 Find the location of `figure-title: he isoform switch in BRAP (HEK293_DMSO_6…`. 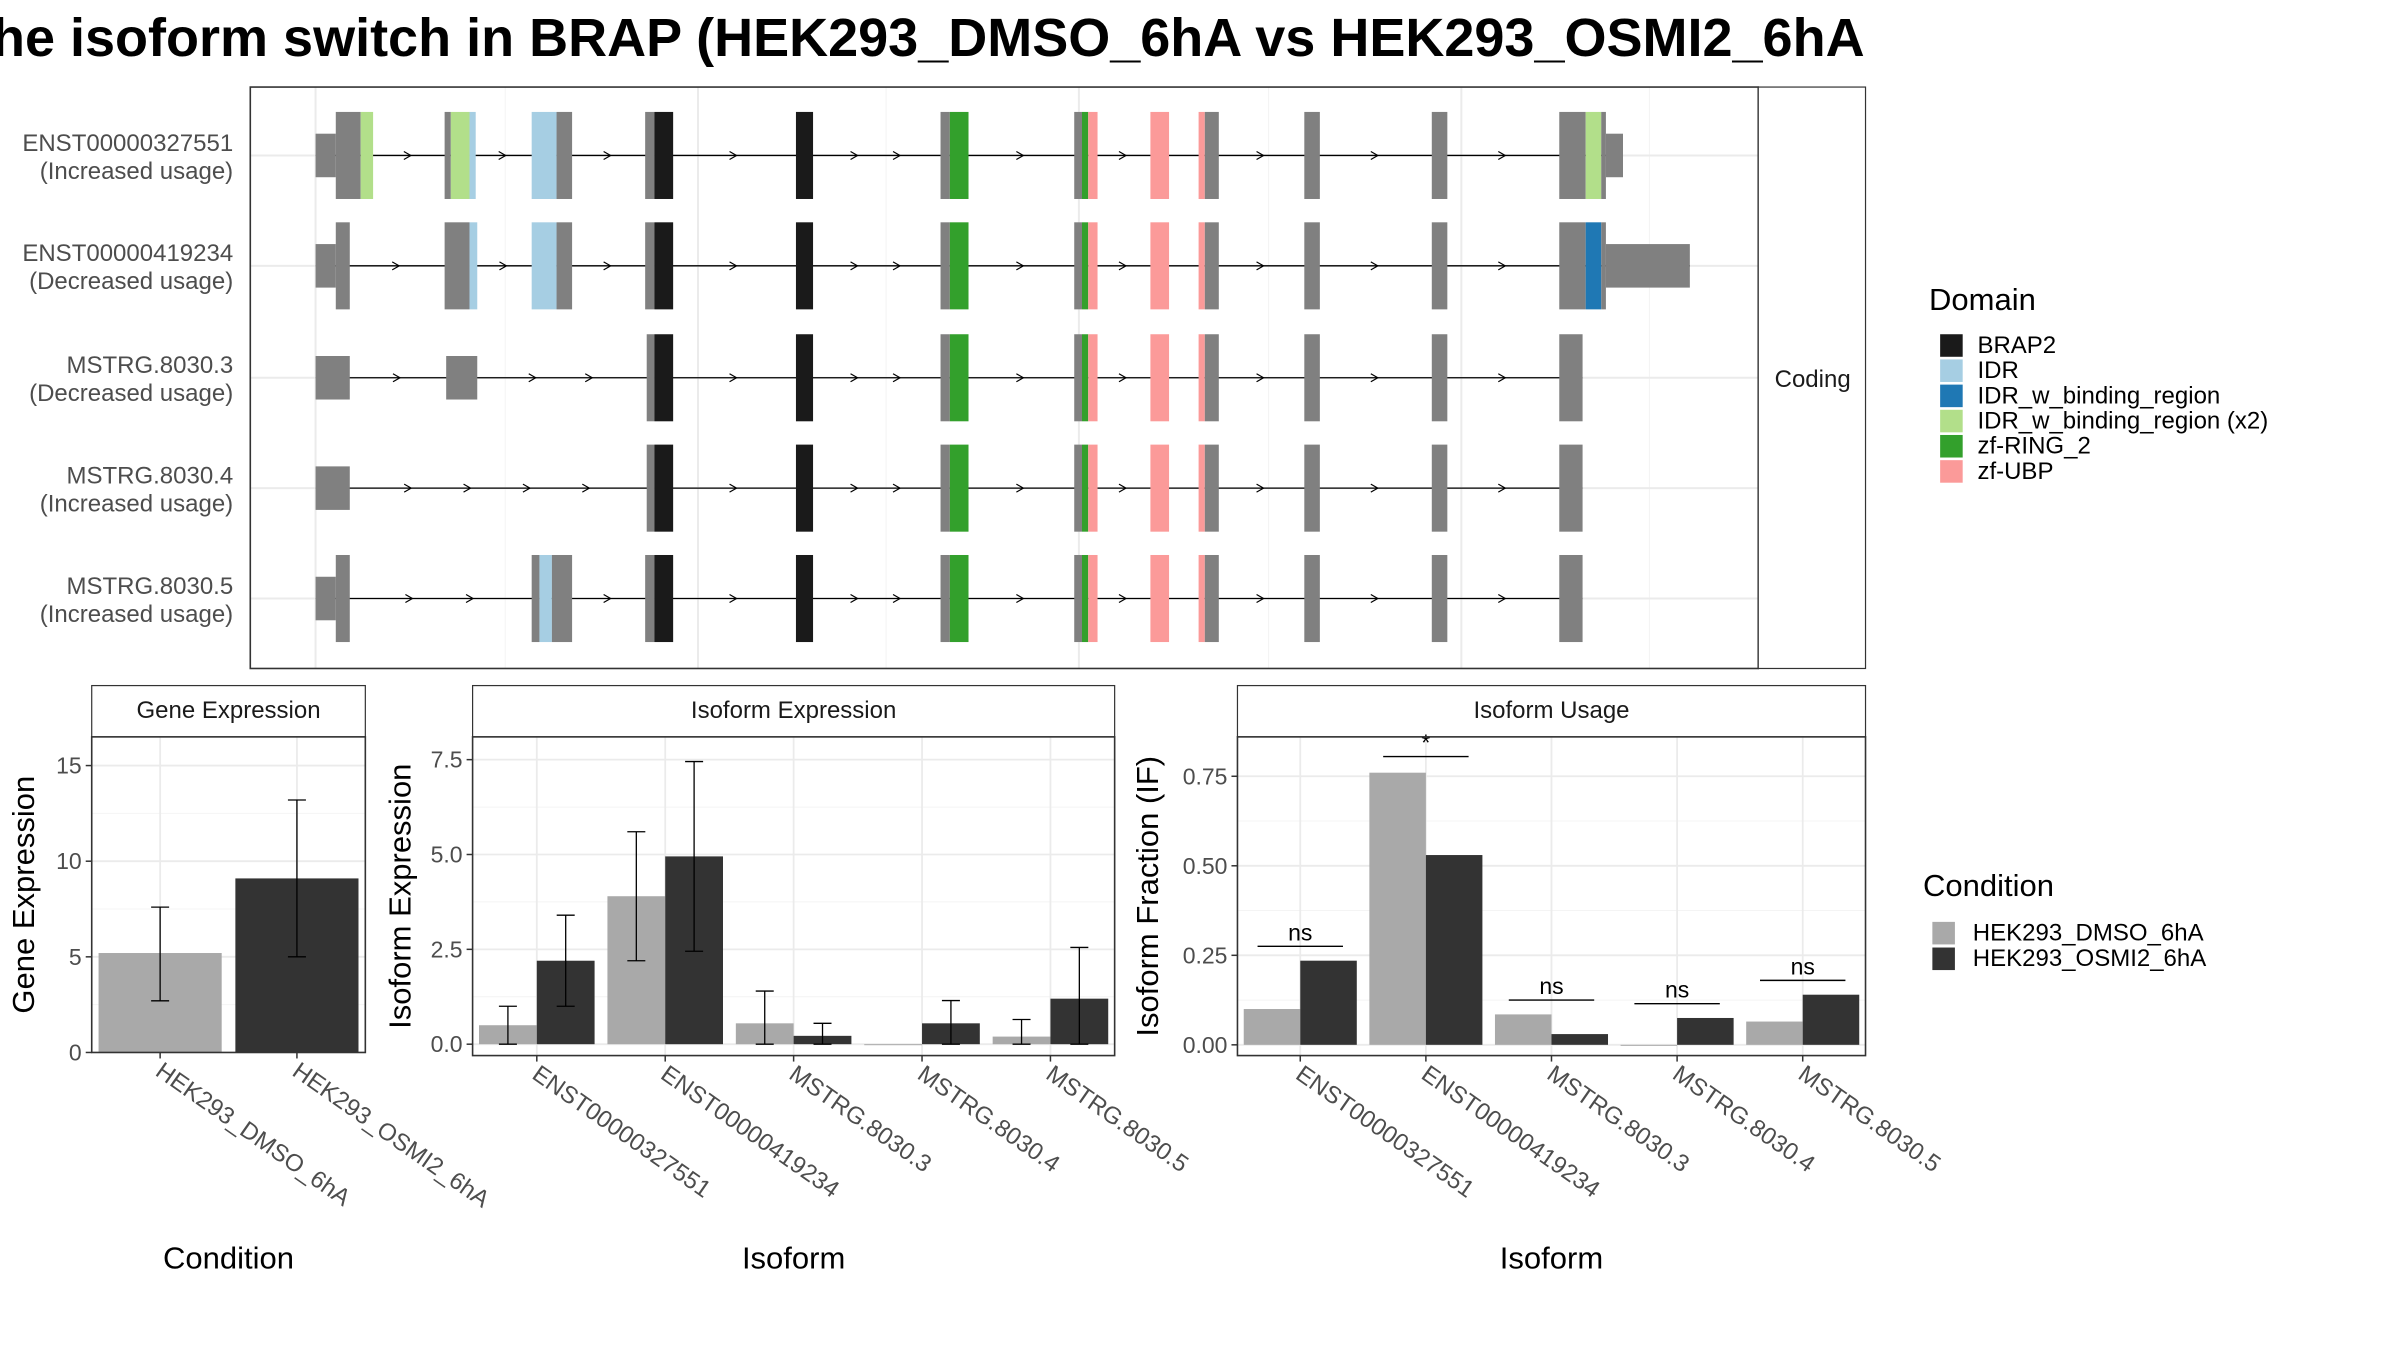

figure-title: he isoform switch in BRAP (HEK293_DMSO_6… is located at coordinates (932, 38).